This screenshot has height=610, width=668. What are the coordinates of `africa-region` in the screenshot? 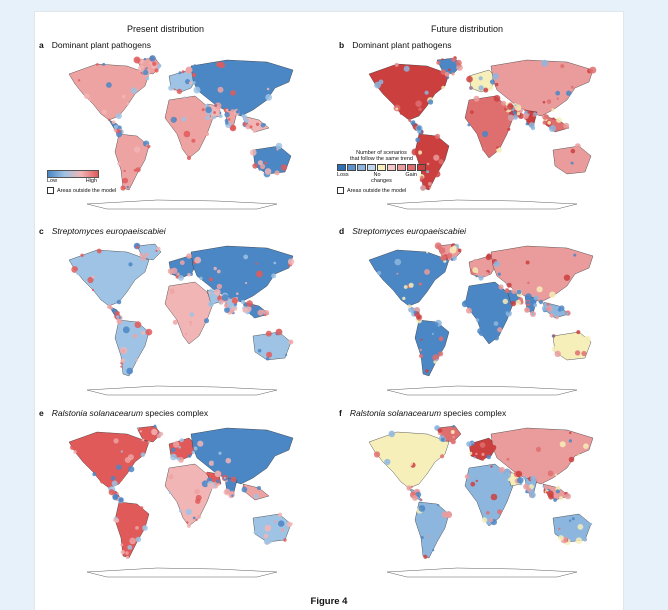 It's located at (489, 127).